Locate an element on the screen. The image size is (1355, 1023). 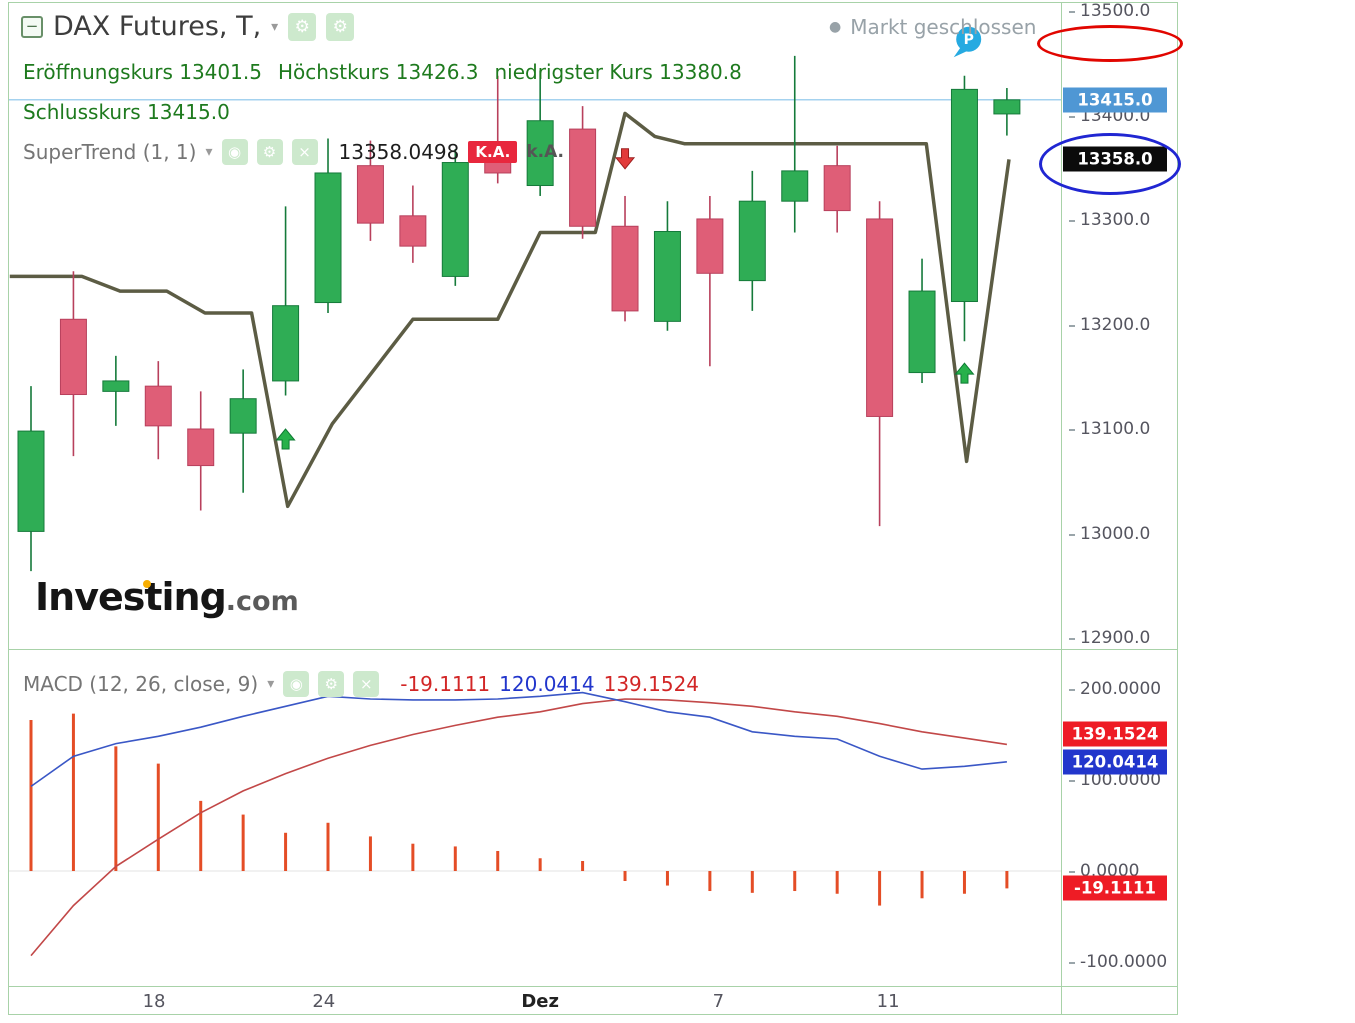
high-price-label: Höchstkurs 13426.3 is located at coordinates (378, 72).